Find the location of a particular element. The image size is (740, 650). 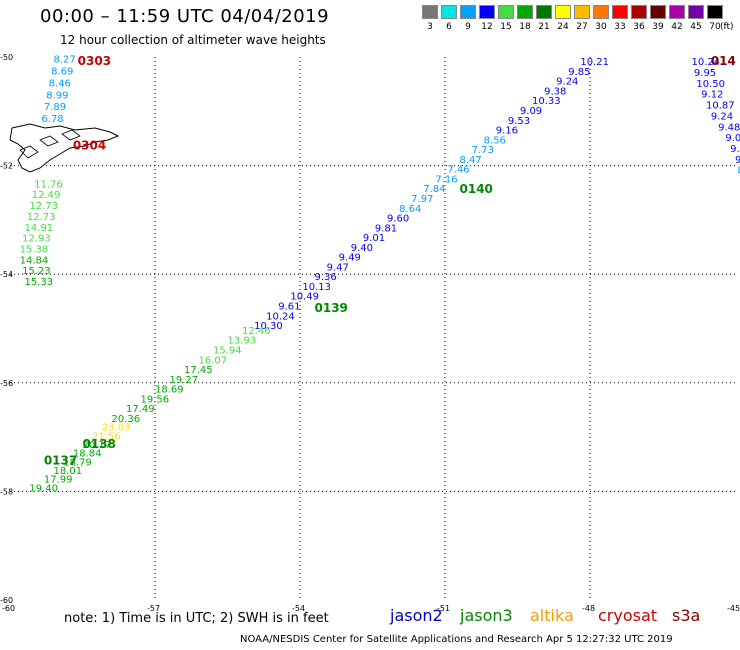

lon-tick-label: -54 is located at coordinates (298, 608).